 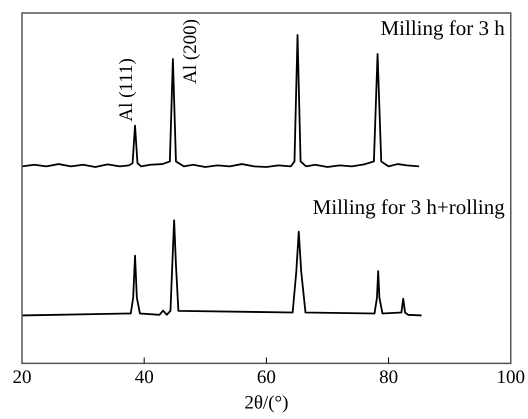 What do you see at coordinates (127, 90) in the screenshot?
I see `annotation: Al (111)` at bounding box center [127, 90].